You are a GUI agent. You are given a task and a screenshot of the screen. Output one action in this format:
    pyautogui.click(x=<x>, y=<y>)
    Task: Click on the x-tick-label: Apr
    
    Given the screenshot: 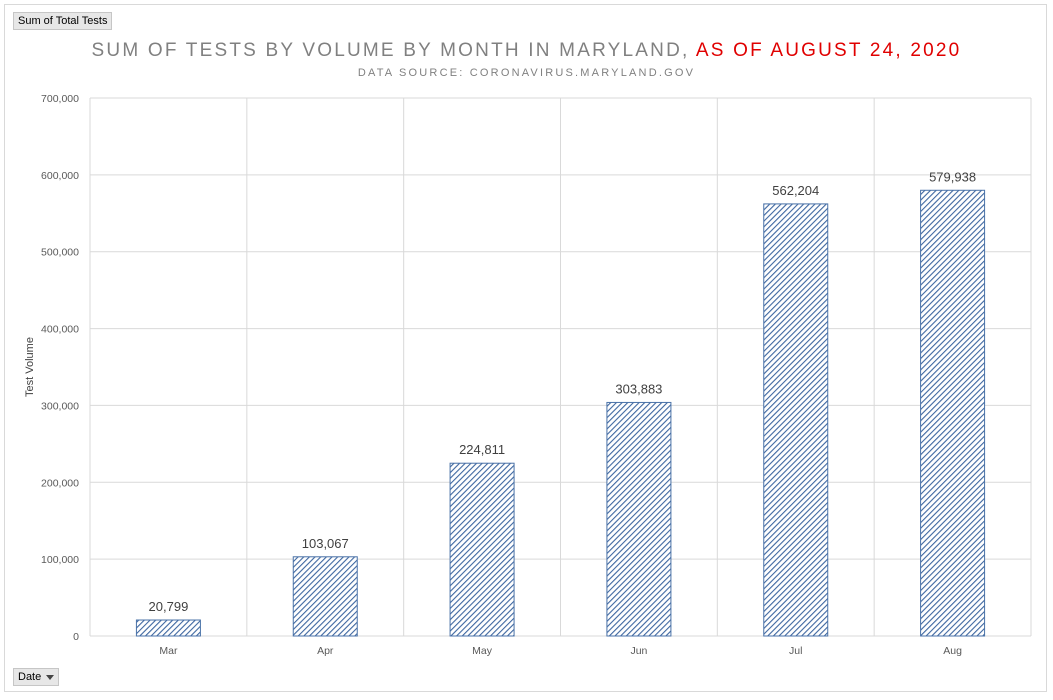 What is the action you would take?
    pyautogui.click(x=325, y=651)
    